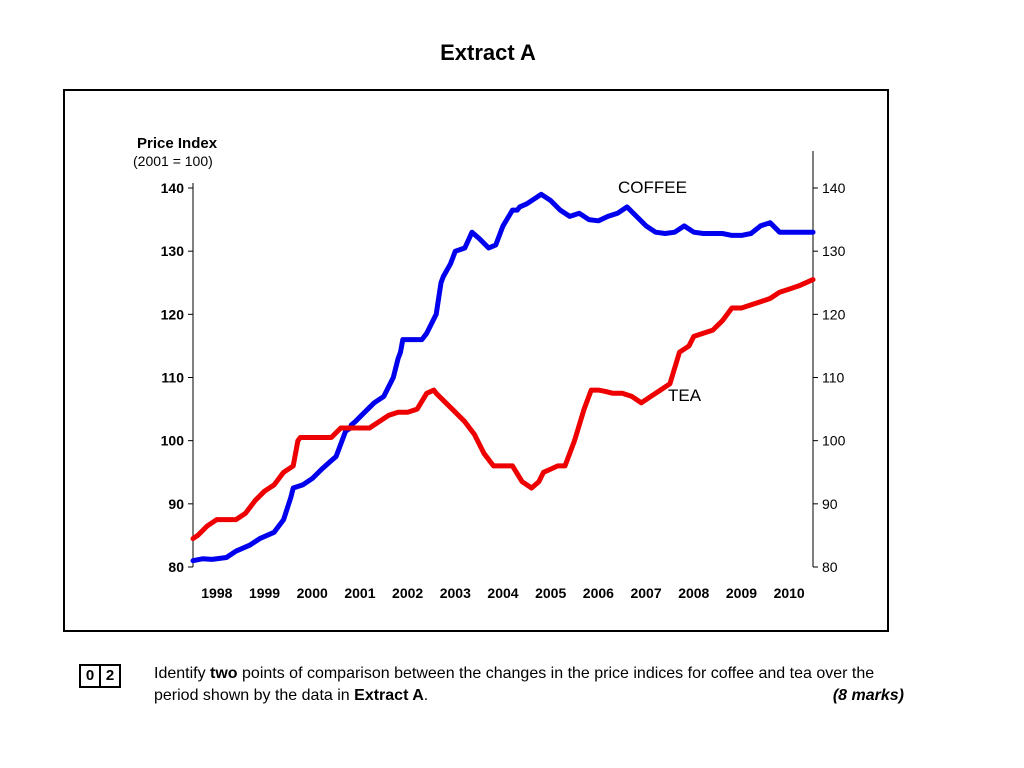 The width and height of the screenshot is (1024, 768). What do you see at coordinates (868, 695) in the screenshot?
I see `question-marks: (8 marks)` at bounding box center [868, 695].